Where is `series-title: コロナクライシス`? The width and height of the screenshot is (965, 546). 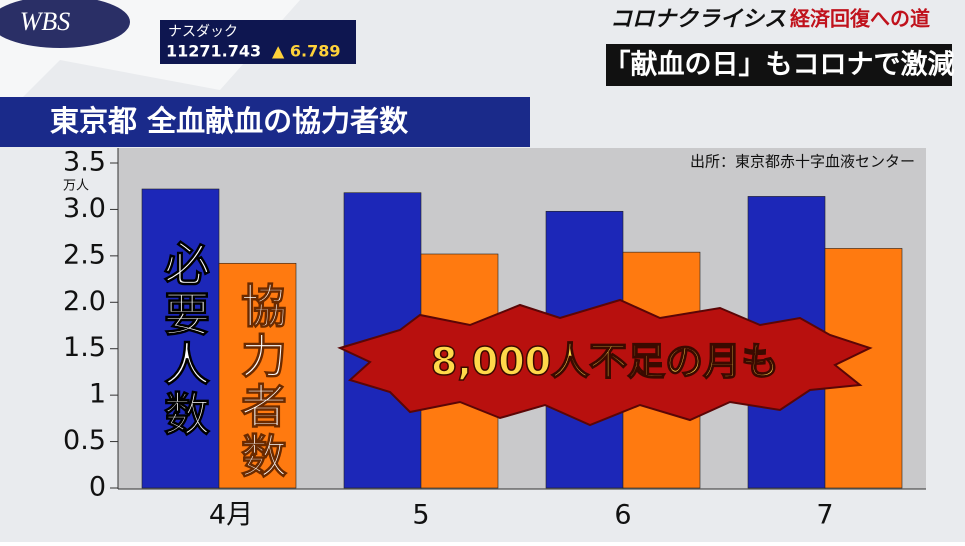
series-title: コロナクライシス is located at coordinates (698, 19).